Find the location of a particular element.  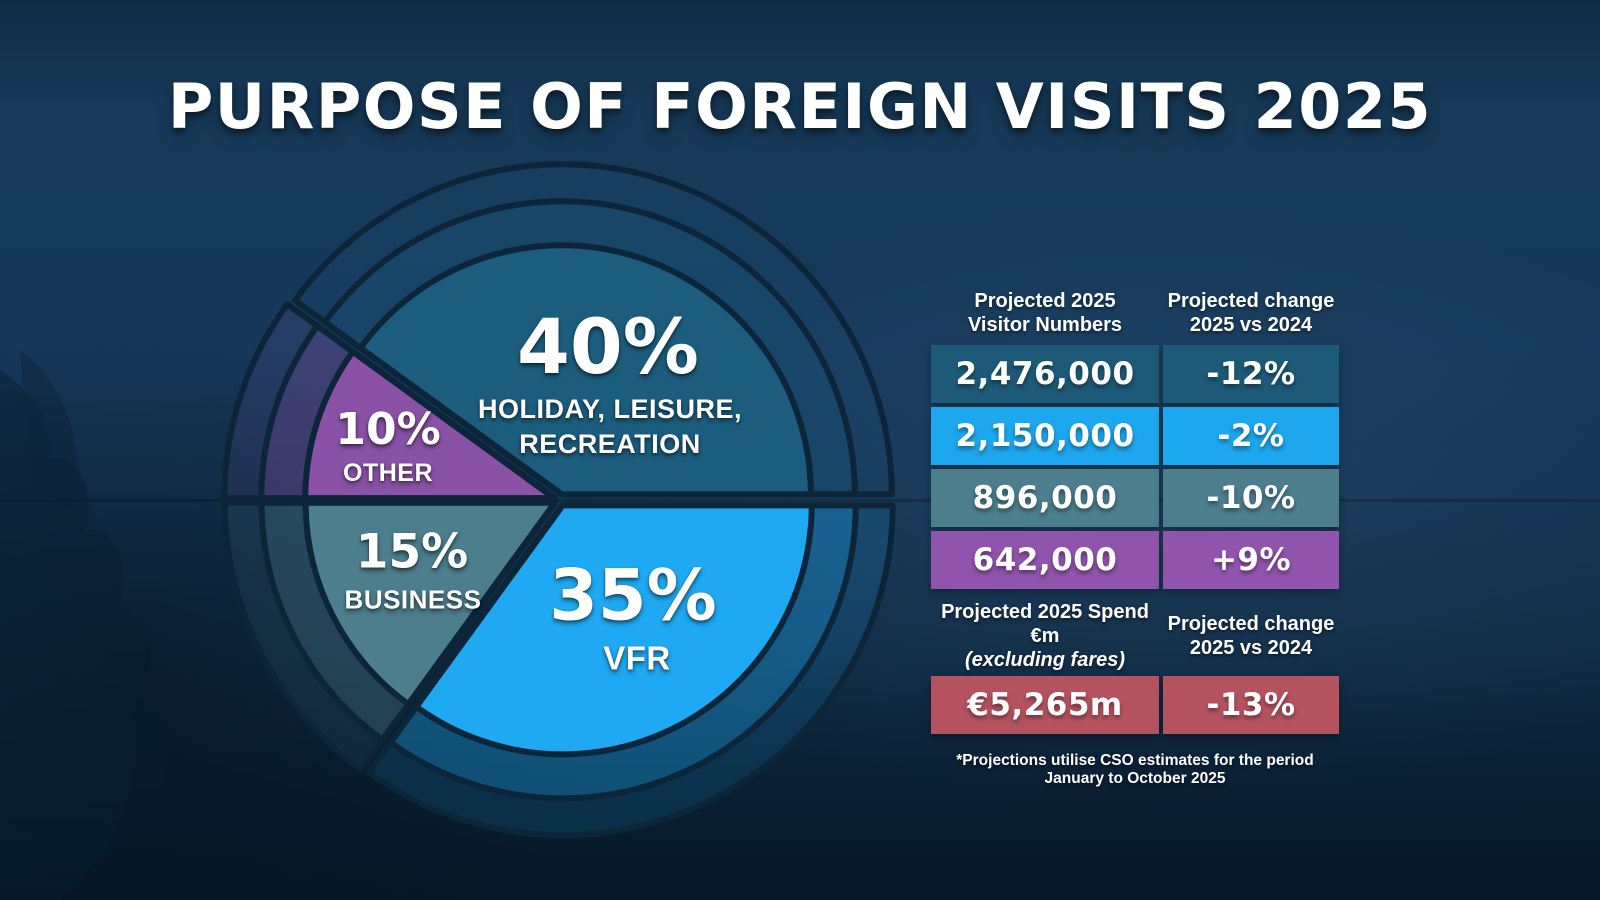

pie-slice-holiday-leisure-recreation is located at coordinates (585, 370).